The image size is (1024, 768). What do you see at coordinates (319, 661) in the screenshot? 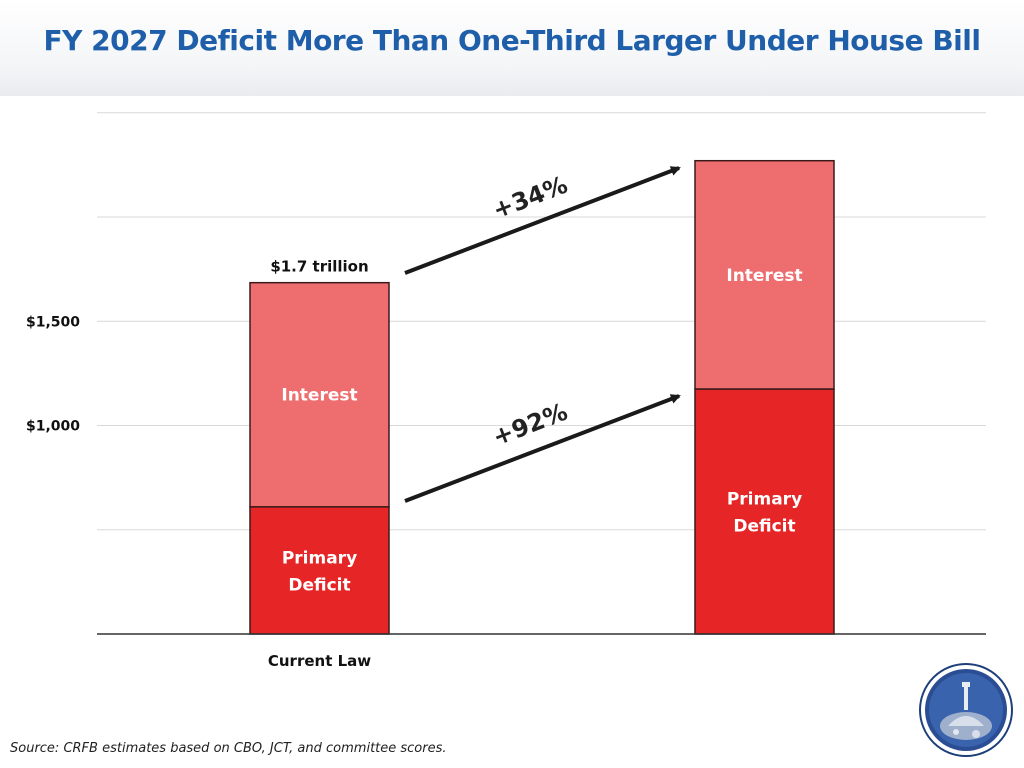
I see `x-category-label: Current Law` at bounding box center [319, 661].